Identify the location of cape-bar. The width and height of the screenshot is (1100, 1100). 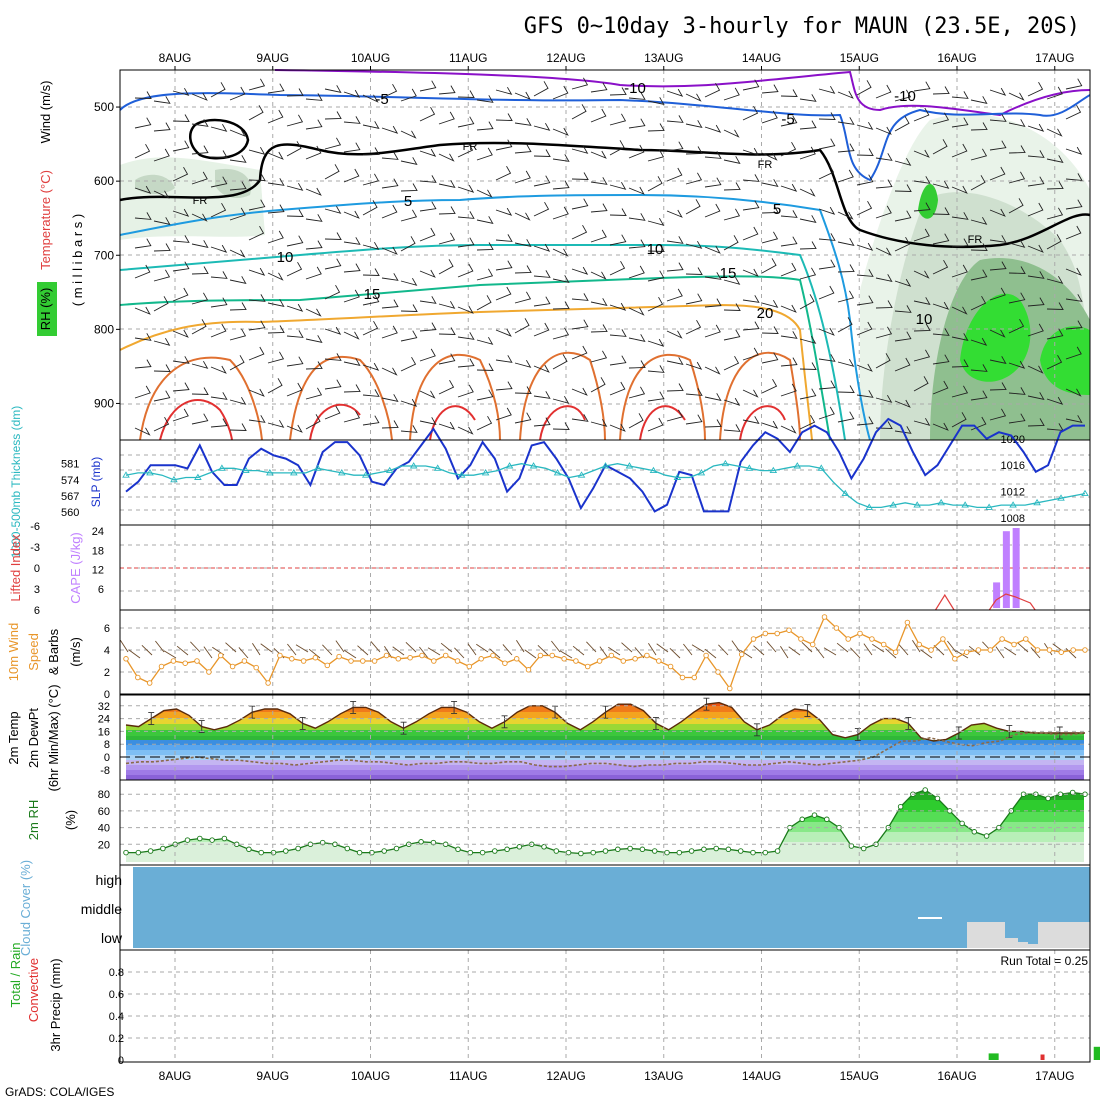
(1016, 568).